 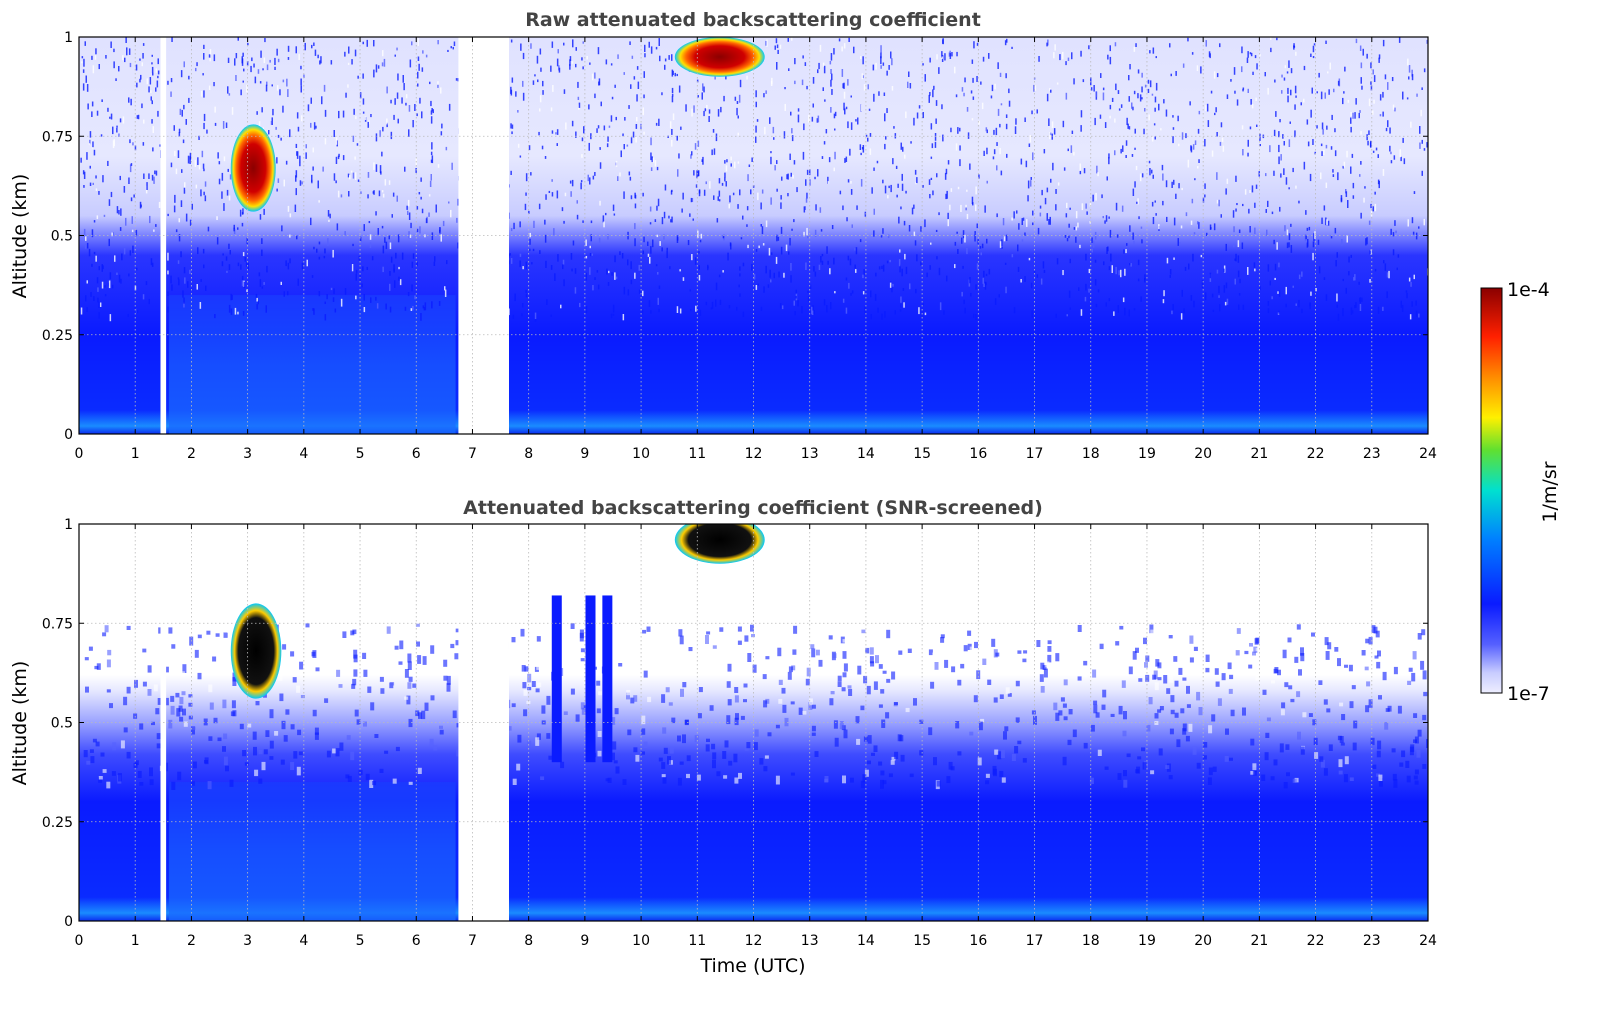 I want to click on colorbar-scale, so click(x=1491, y=490).